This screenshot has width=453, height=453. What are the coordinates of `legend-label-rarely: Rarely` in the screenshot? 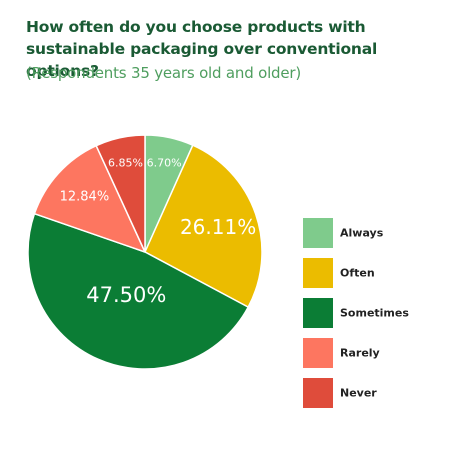 It's located at (360, 353).